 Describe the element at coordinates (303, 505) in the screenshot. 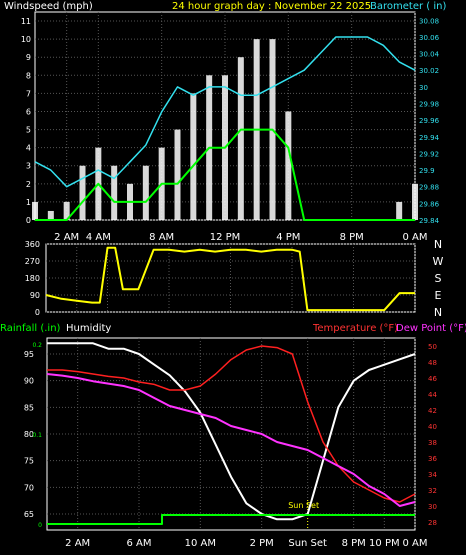

I see `sunset-label: Sun Set` at that location.